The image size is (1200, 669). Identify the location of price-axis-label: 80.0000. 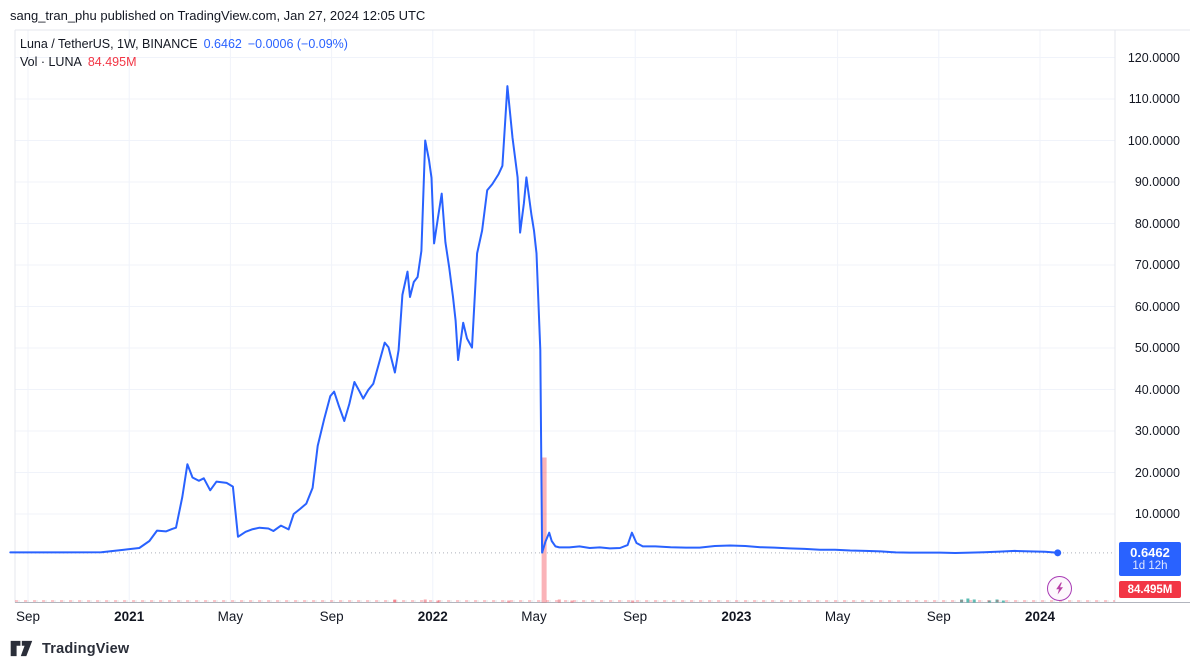
(1157, 223).